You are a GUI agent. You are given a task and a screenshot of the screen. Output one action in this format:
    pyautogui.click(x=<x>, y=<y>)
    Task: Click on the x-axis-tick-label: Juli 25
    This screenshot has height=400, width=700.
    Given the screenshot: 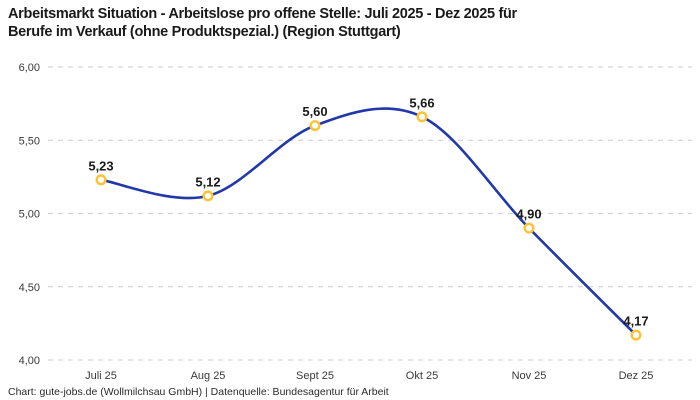 What is the action you would take?
    pyautogui.click(x=101, y=376)
    